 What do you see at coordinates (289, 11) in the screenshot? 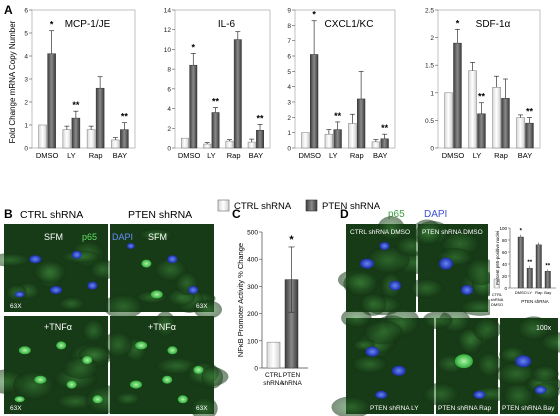
I see `y-tick-label: 9` at bounding box center [289, 11].